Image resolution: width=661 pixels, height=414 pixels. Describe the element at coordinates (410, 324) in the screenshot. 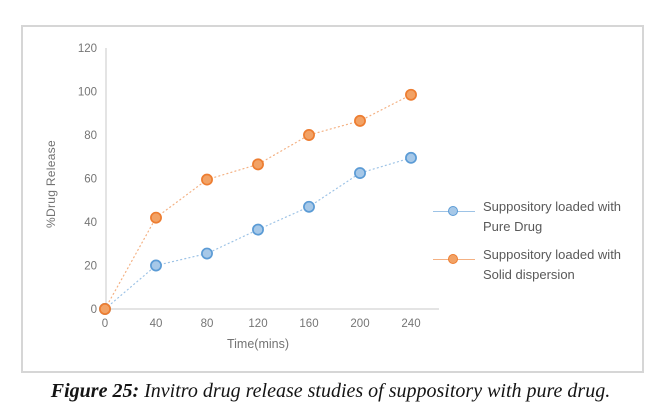

I see `x-tick-label: 240` at that location.